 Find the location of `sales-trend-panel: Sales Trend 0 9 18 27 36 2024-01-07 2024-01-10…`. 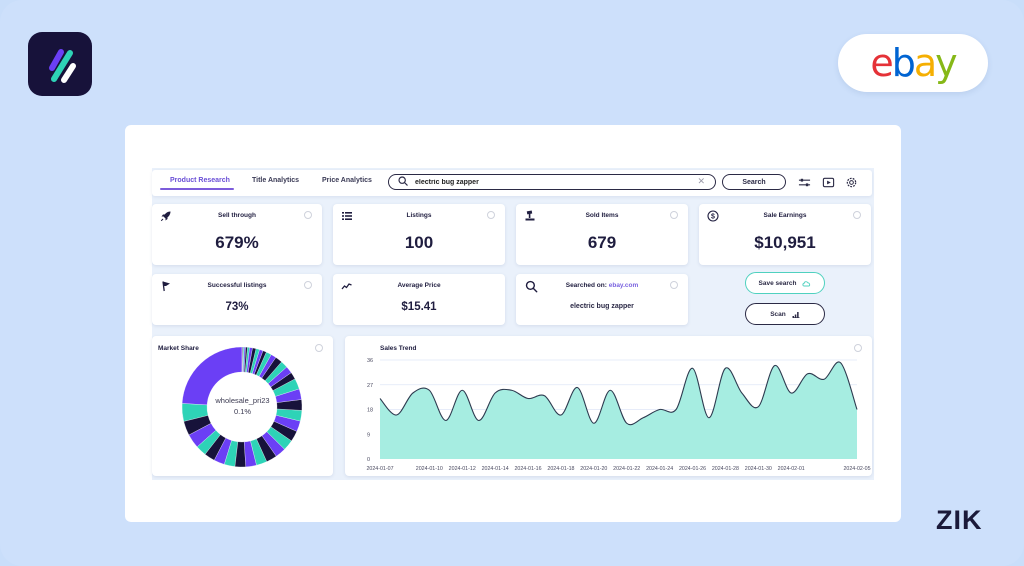

sales-trend-panel: Sales Trend 0 9 18 27 36 2024-01-07 2024-01-10… is located at coordinates (608, 406).